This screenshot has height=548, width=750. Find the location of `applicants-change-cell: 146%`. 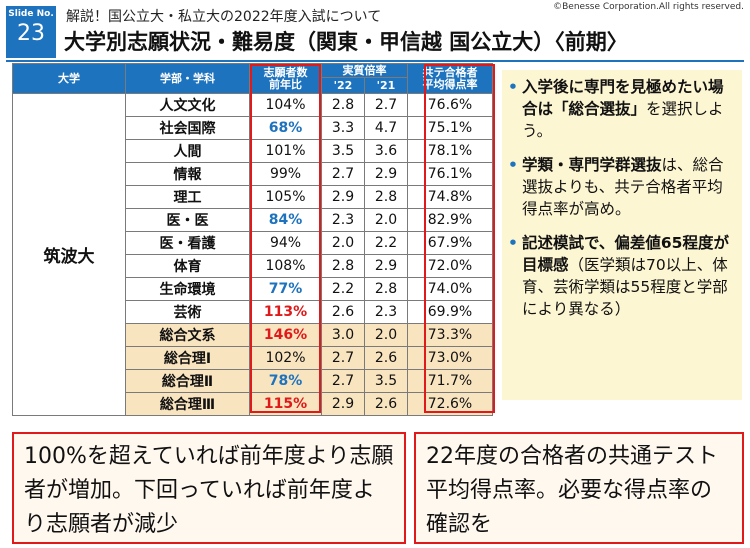

applicants-change-cell: 146% is located at coordinates (285, 335).